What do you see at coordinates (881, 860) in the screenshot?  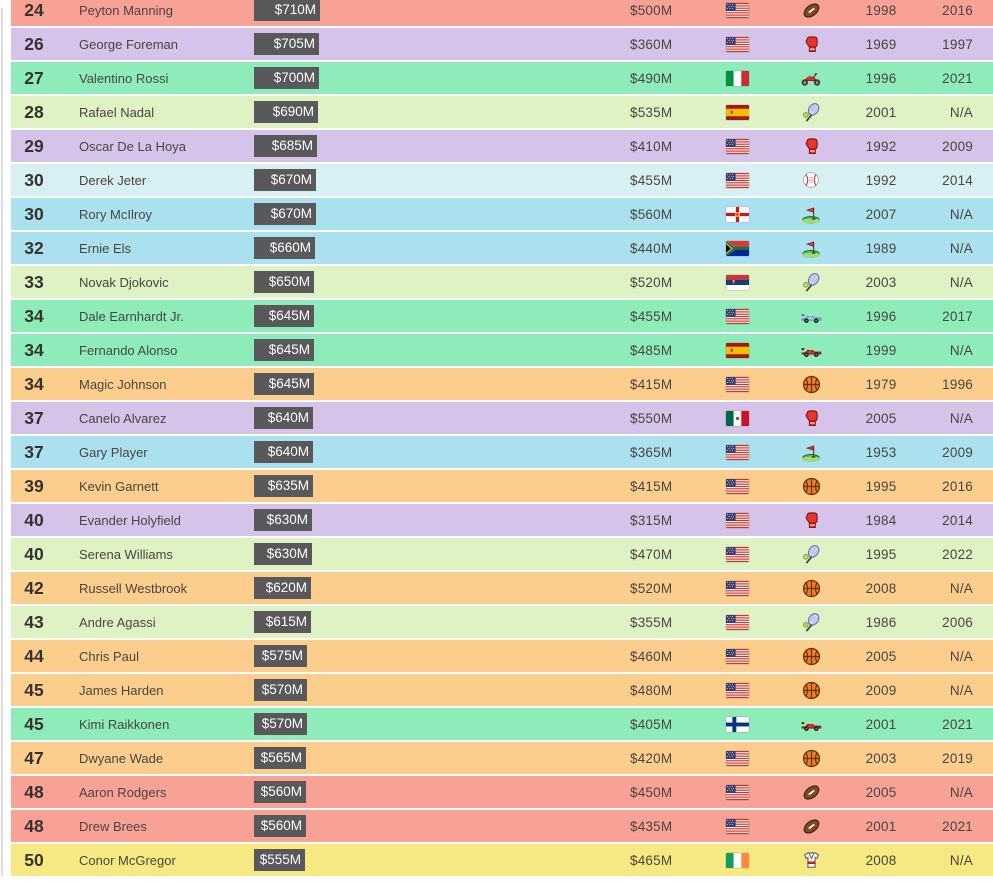 I see `start-year: 2008` at bounding box center [881, 860].